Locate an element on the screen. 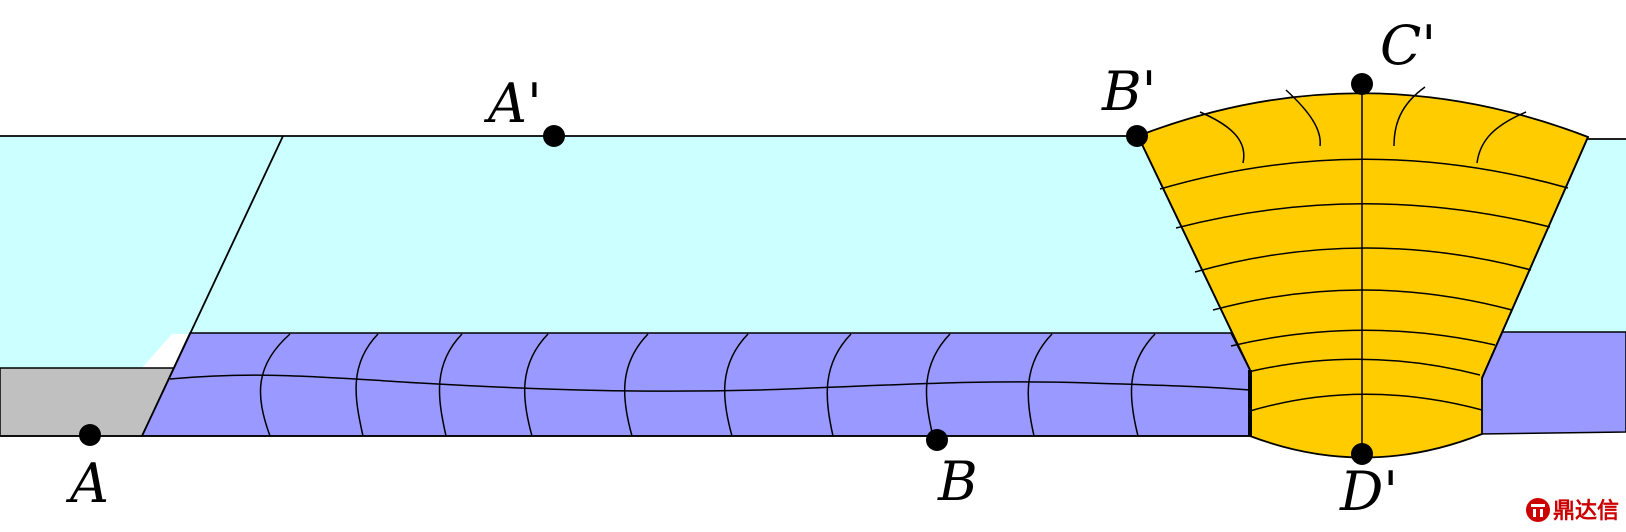  label-a: A is located at coordinates (87, 483).